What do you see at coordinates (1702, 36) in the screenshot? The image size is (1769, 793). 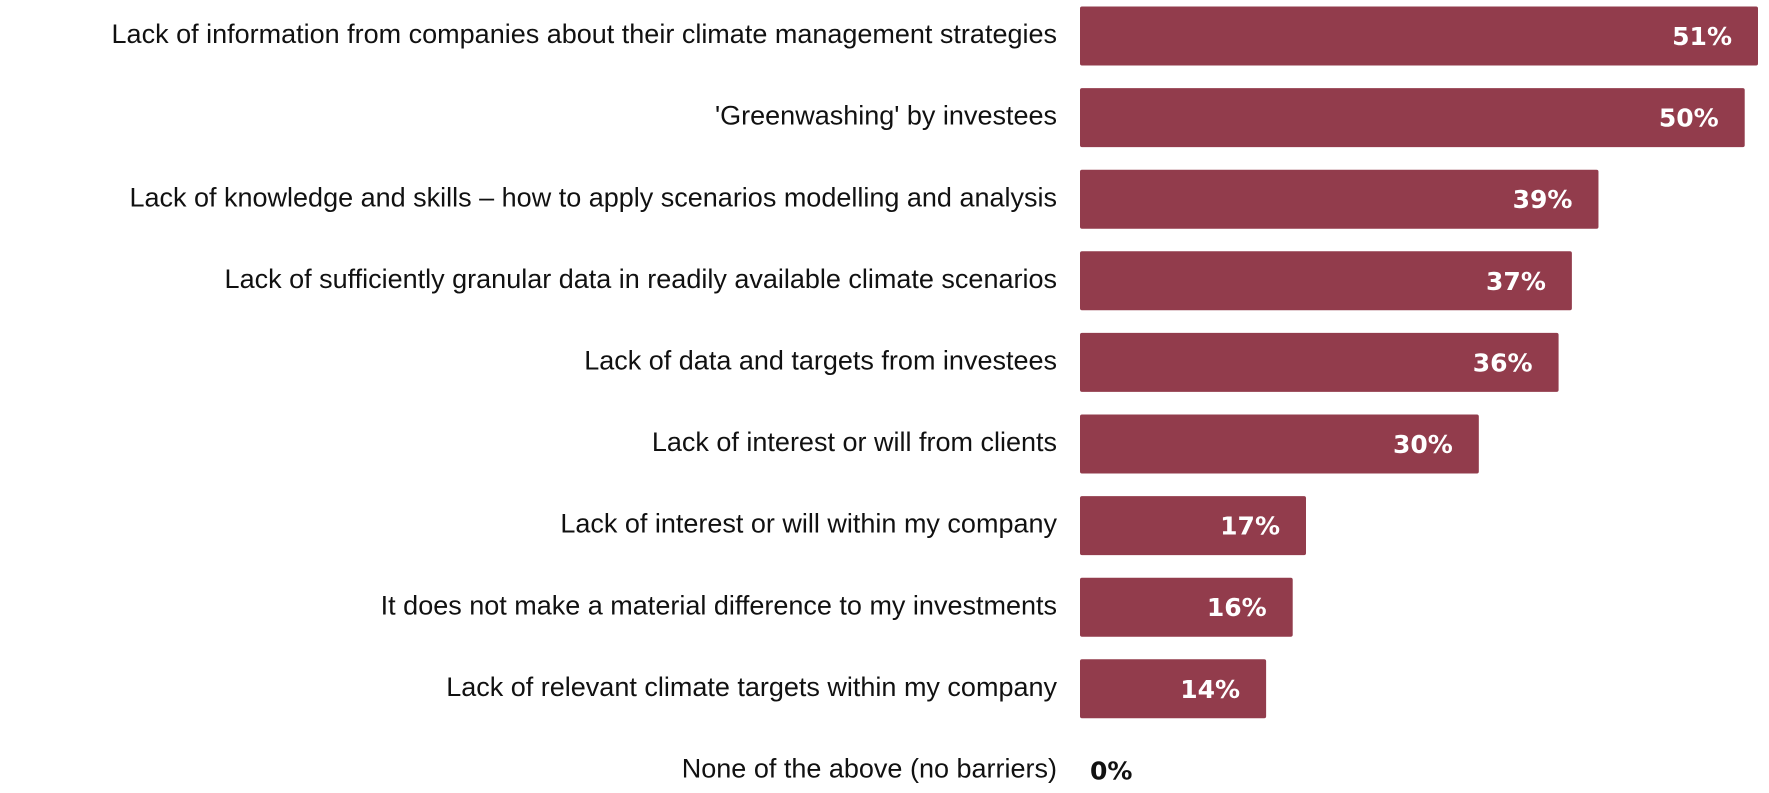 I see `value-label: 51%` at bounding box center [1702, 36].